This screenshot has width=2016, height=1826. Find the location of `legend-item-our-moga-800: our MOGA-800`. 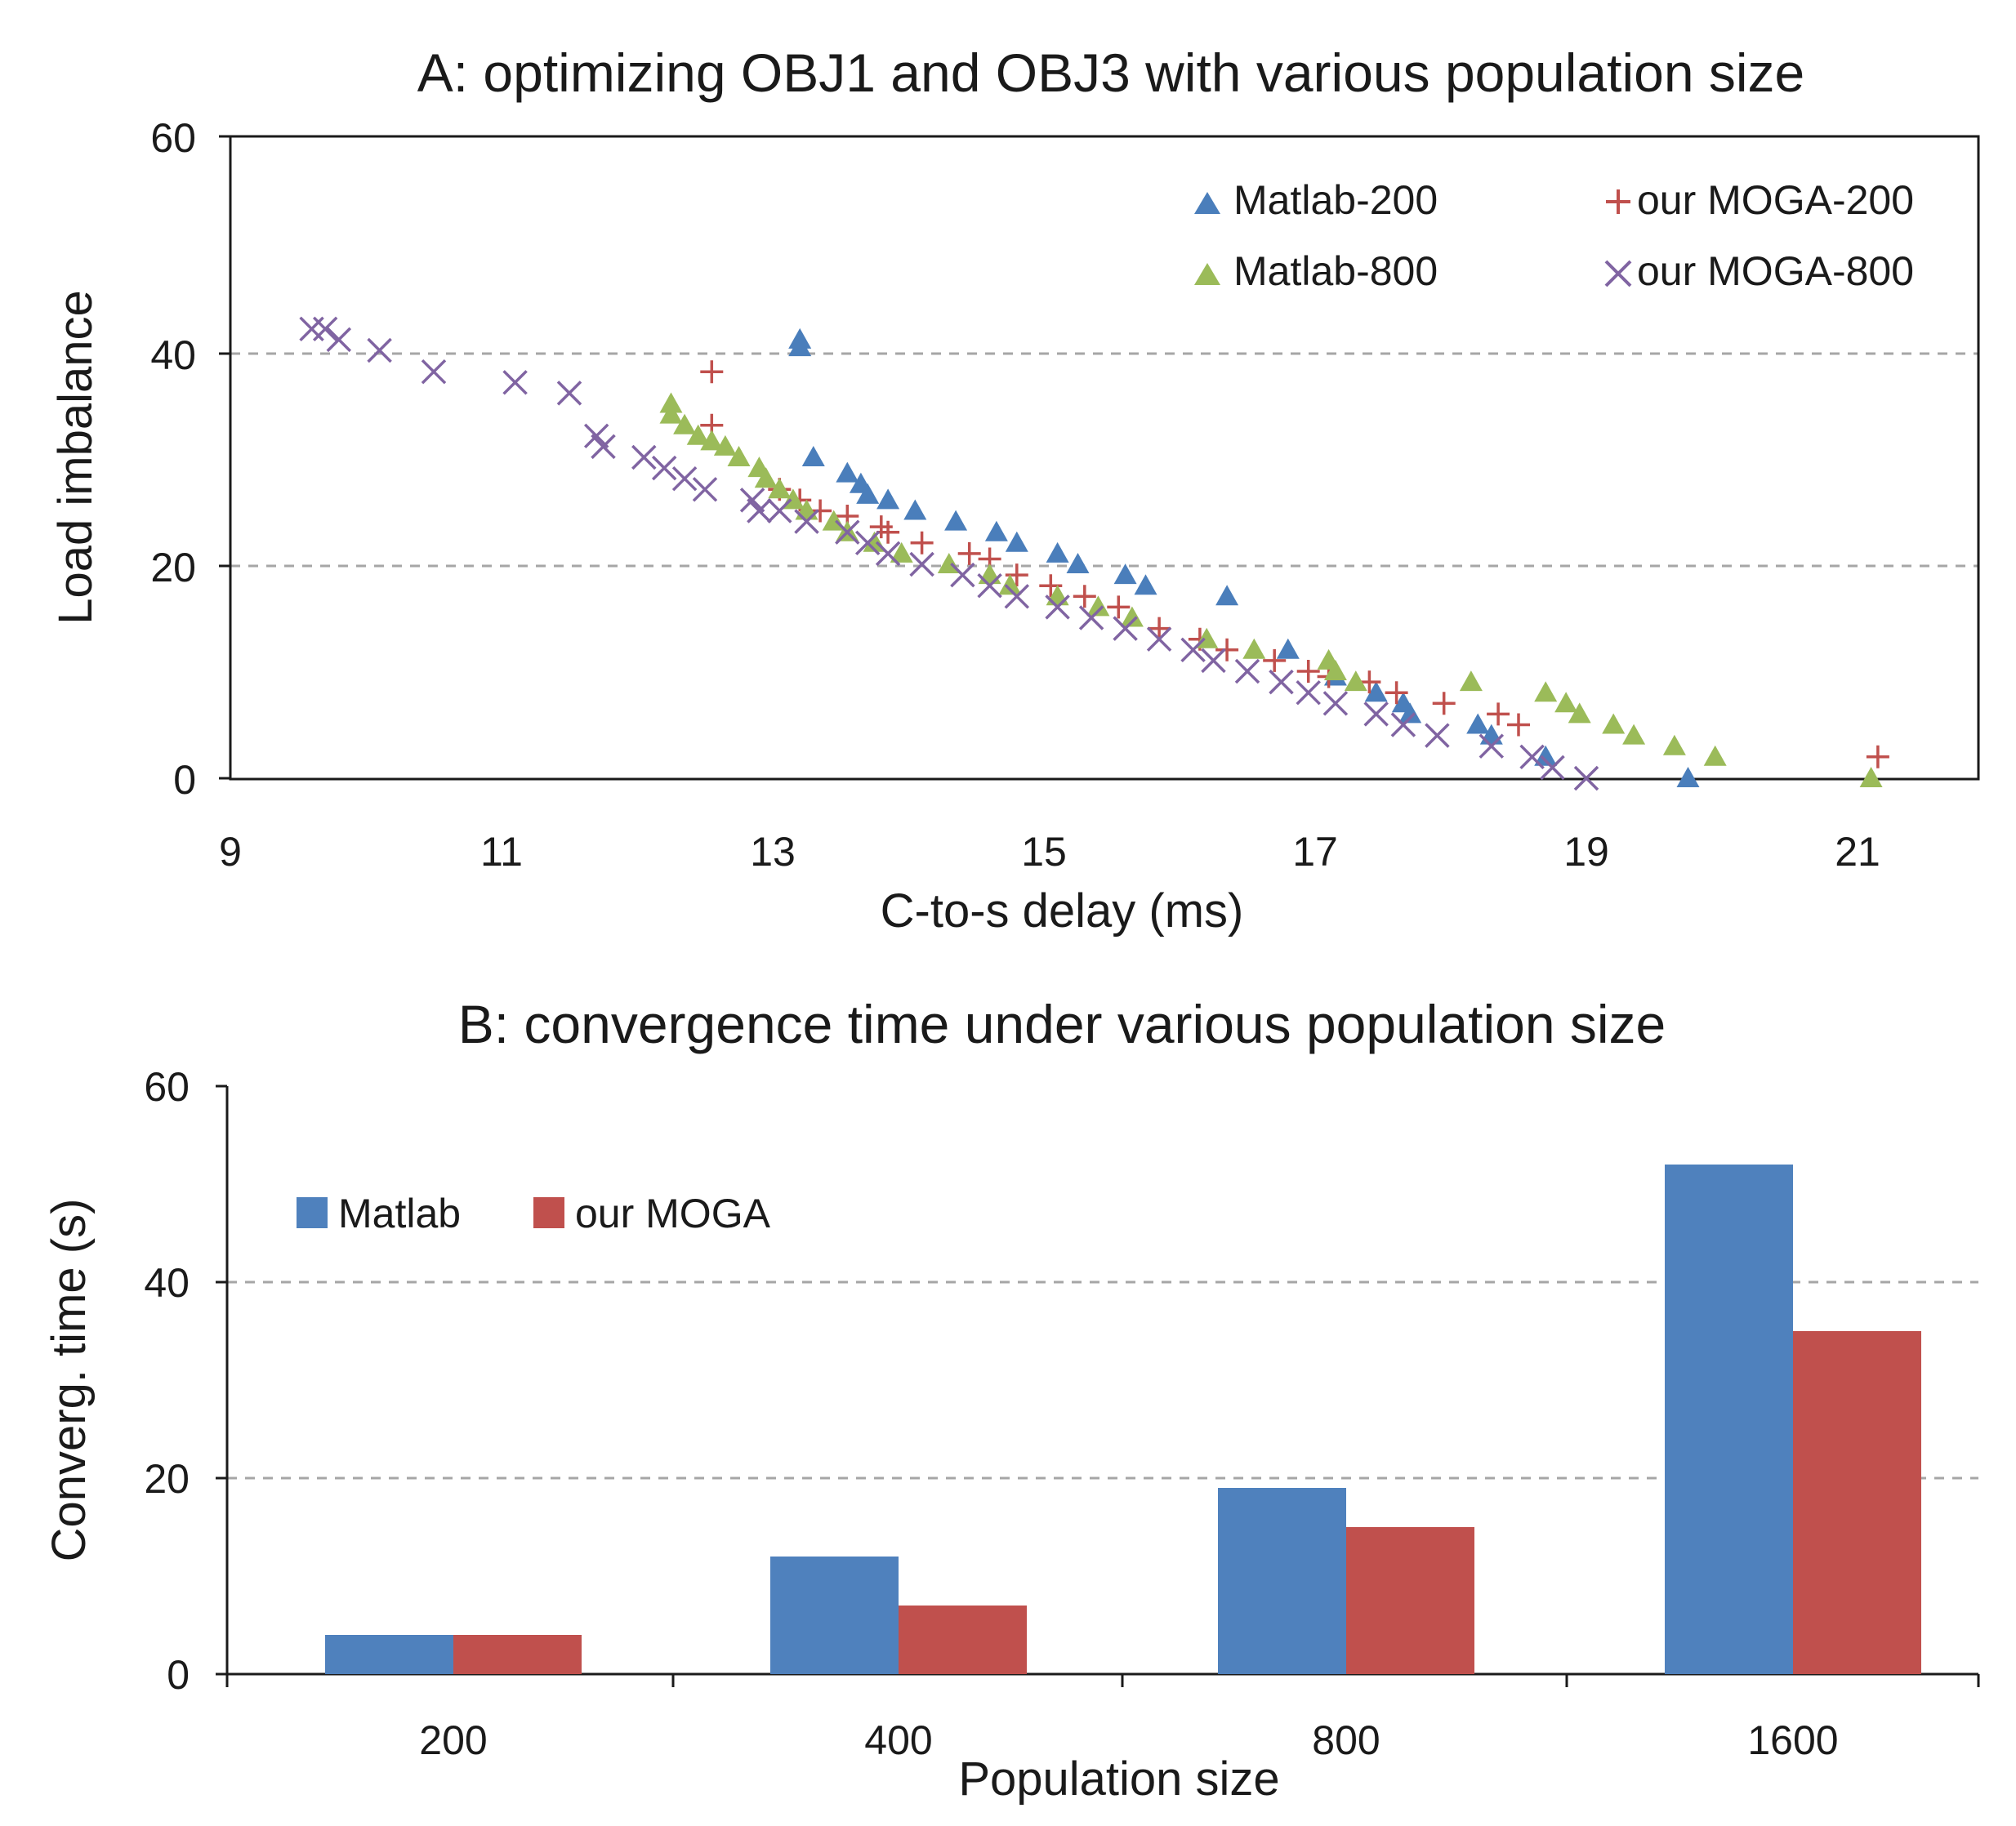

legend-item-our-moga-800: our MOGA-800 is located at coordinates (1759, 271).